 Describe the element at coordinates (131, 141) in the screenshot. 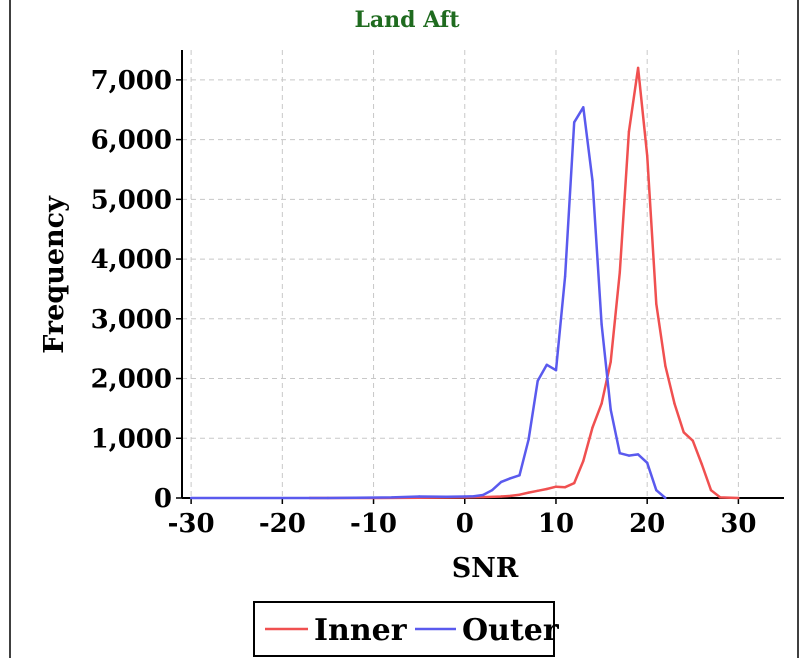

I see `y-tick-label: 6,000` at that location.